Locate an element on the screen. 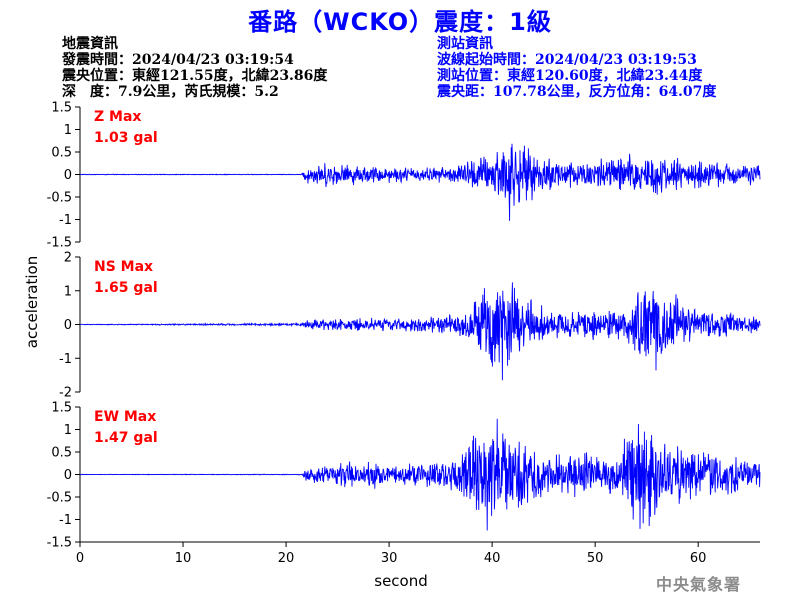  x-tick-label: 0 is located at coordinates (80, 558).